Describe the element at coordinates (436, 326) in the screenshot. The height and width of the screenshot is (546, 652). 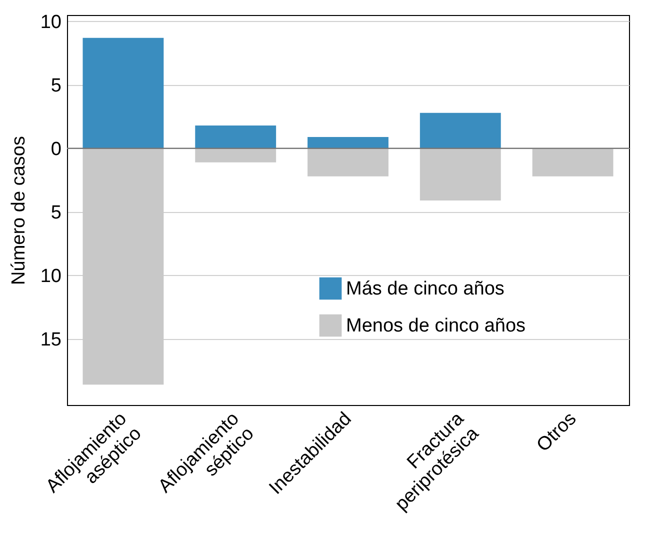
I see `legend-label: Menos de cinco años` at that location.